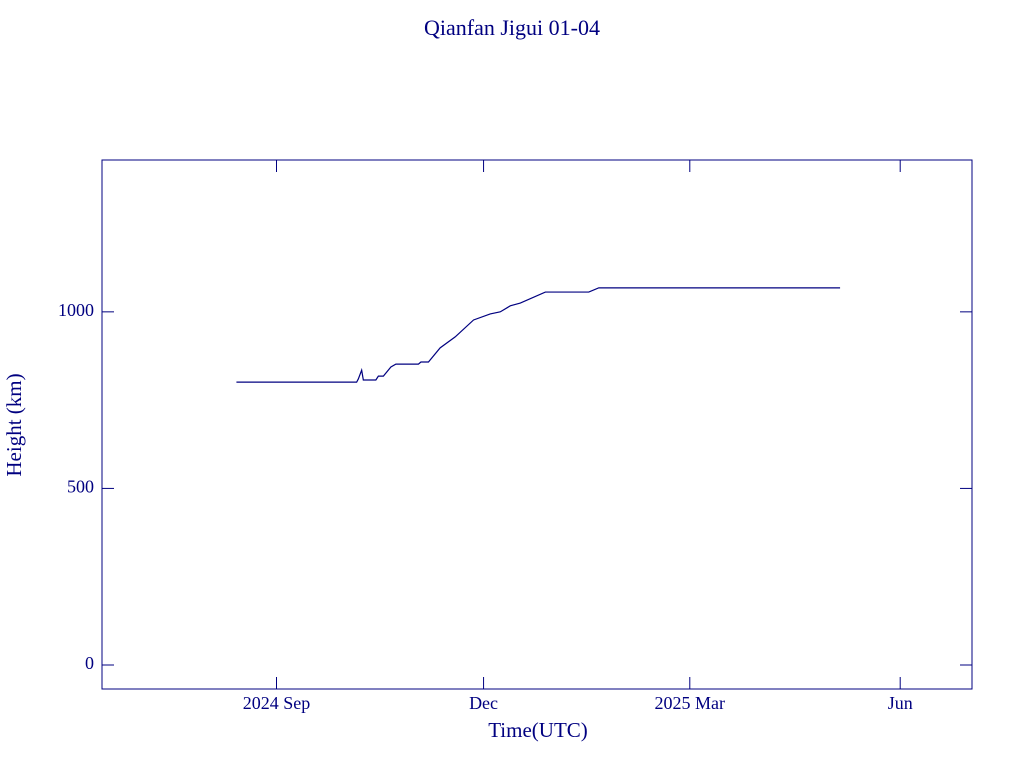  What do you see at coordinates (690, 703) in the screenshot?
I see `x-tick-label: 2025 Mar` at bounding box center [690, 703].